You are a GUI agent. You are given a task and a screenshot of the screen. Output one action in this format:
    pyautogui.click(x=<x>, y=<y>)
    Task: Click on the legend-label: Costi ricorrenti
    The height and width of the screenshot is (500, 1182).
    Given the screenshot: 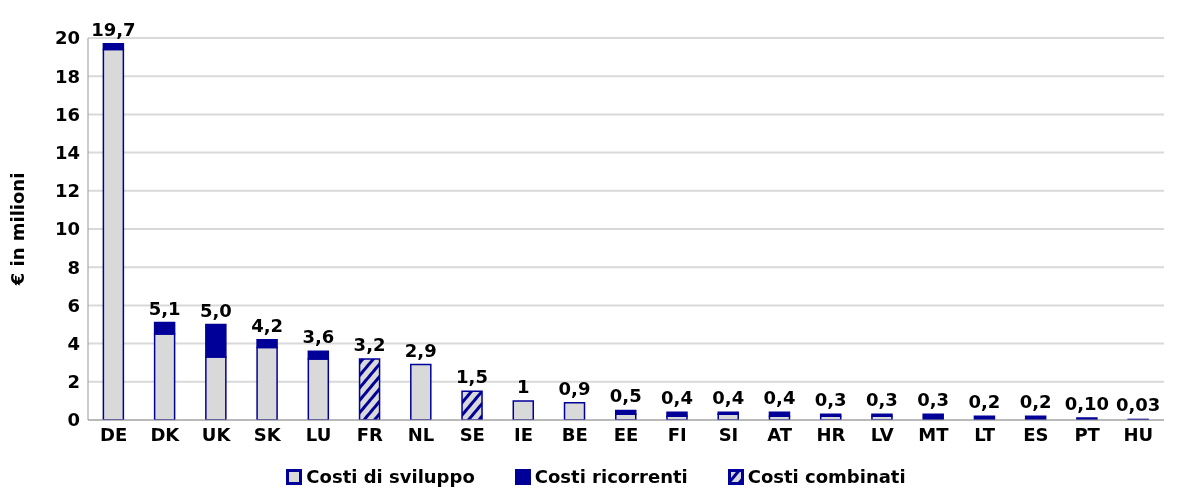 What is the action you would take?
    pyautogui.click(x=610, y=476)
    